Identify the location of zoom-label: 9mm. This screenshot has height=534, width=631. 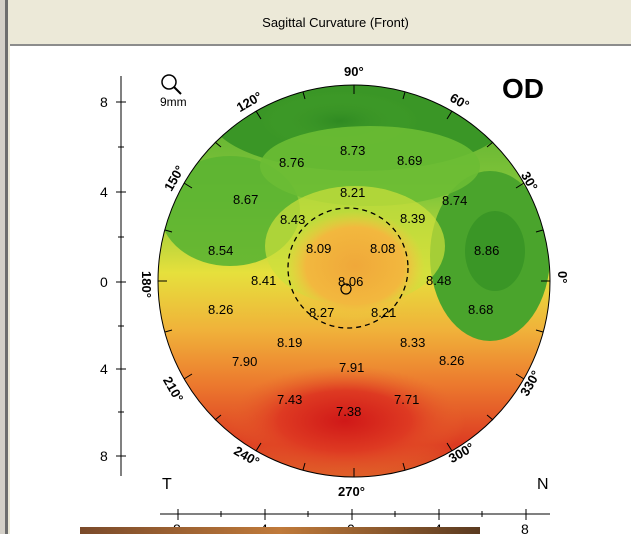
(173, 102).